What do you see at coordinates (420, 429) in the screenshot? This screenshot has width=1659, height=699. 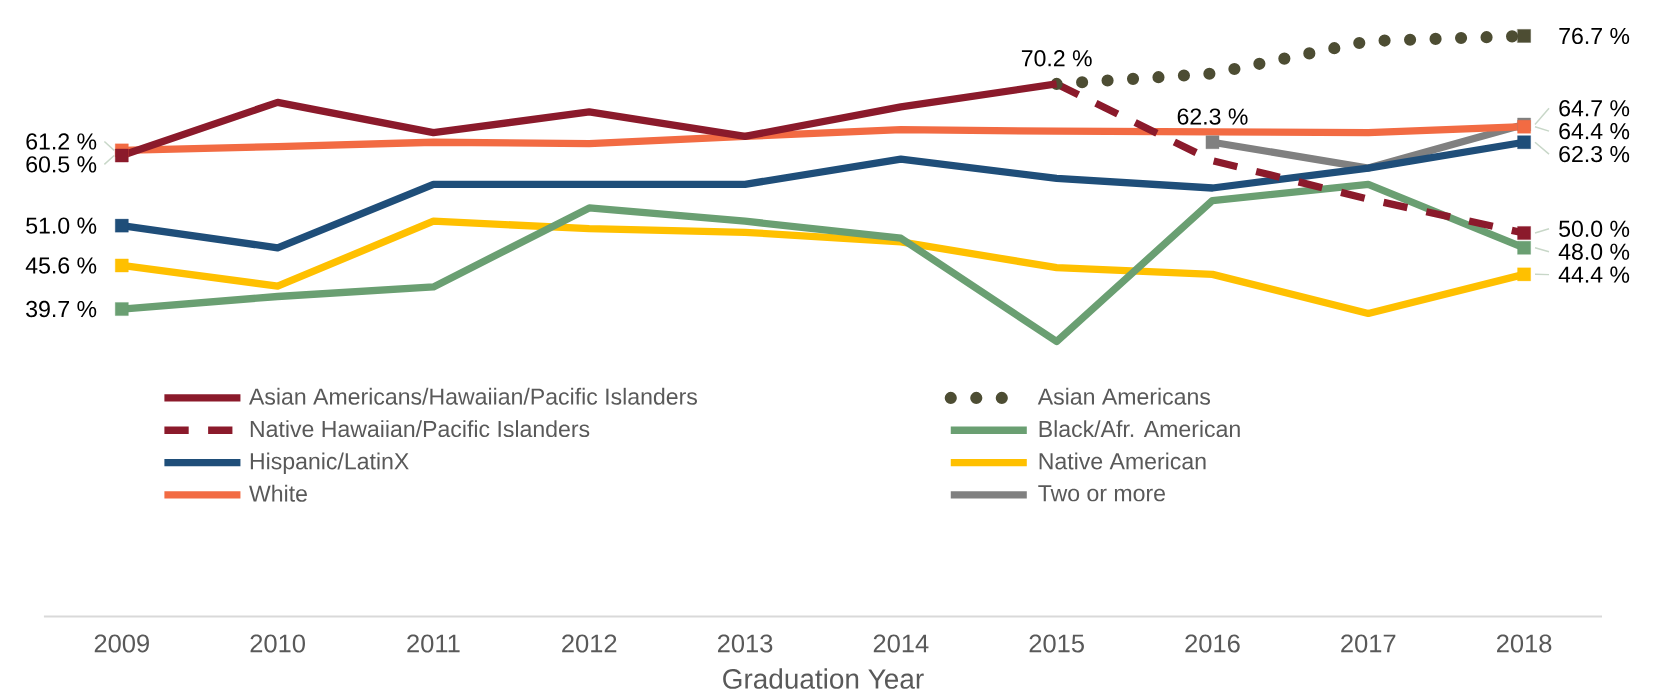 I see `legend-label: Native Hawaiian/Pacific Islanders` at bounding box center [420, 429].